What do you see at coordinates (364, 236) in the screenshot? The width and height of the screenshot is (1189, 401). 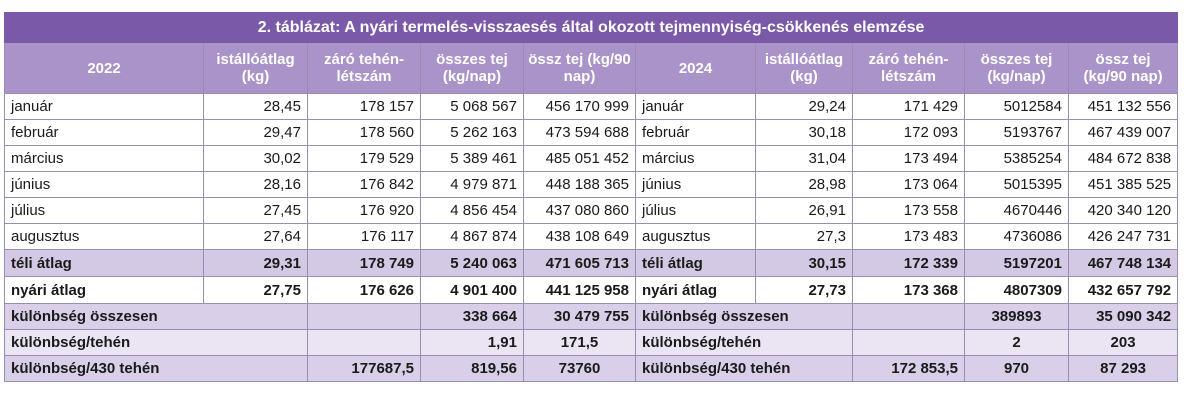 I see `cell: 176 117` at bounding box center [364, 236].